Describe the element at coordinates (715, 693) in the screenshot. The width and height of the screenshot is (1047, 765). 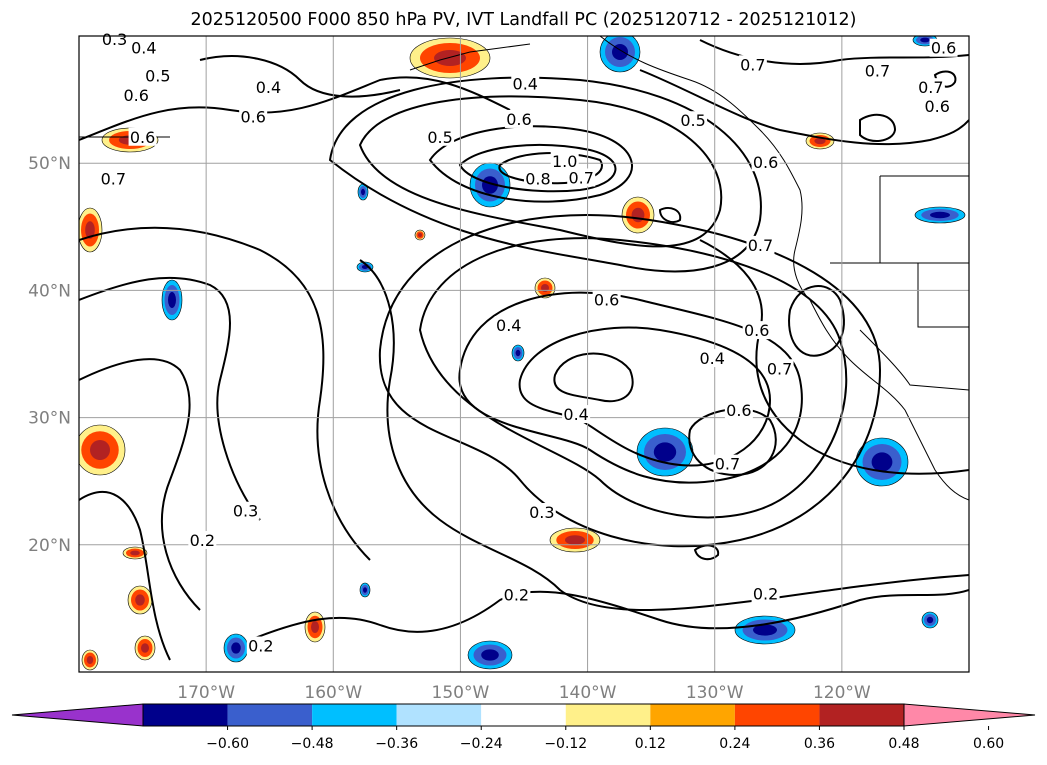
I see `lon-tick-label: 130°W` at that location.